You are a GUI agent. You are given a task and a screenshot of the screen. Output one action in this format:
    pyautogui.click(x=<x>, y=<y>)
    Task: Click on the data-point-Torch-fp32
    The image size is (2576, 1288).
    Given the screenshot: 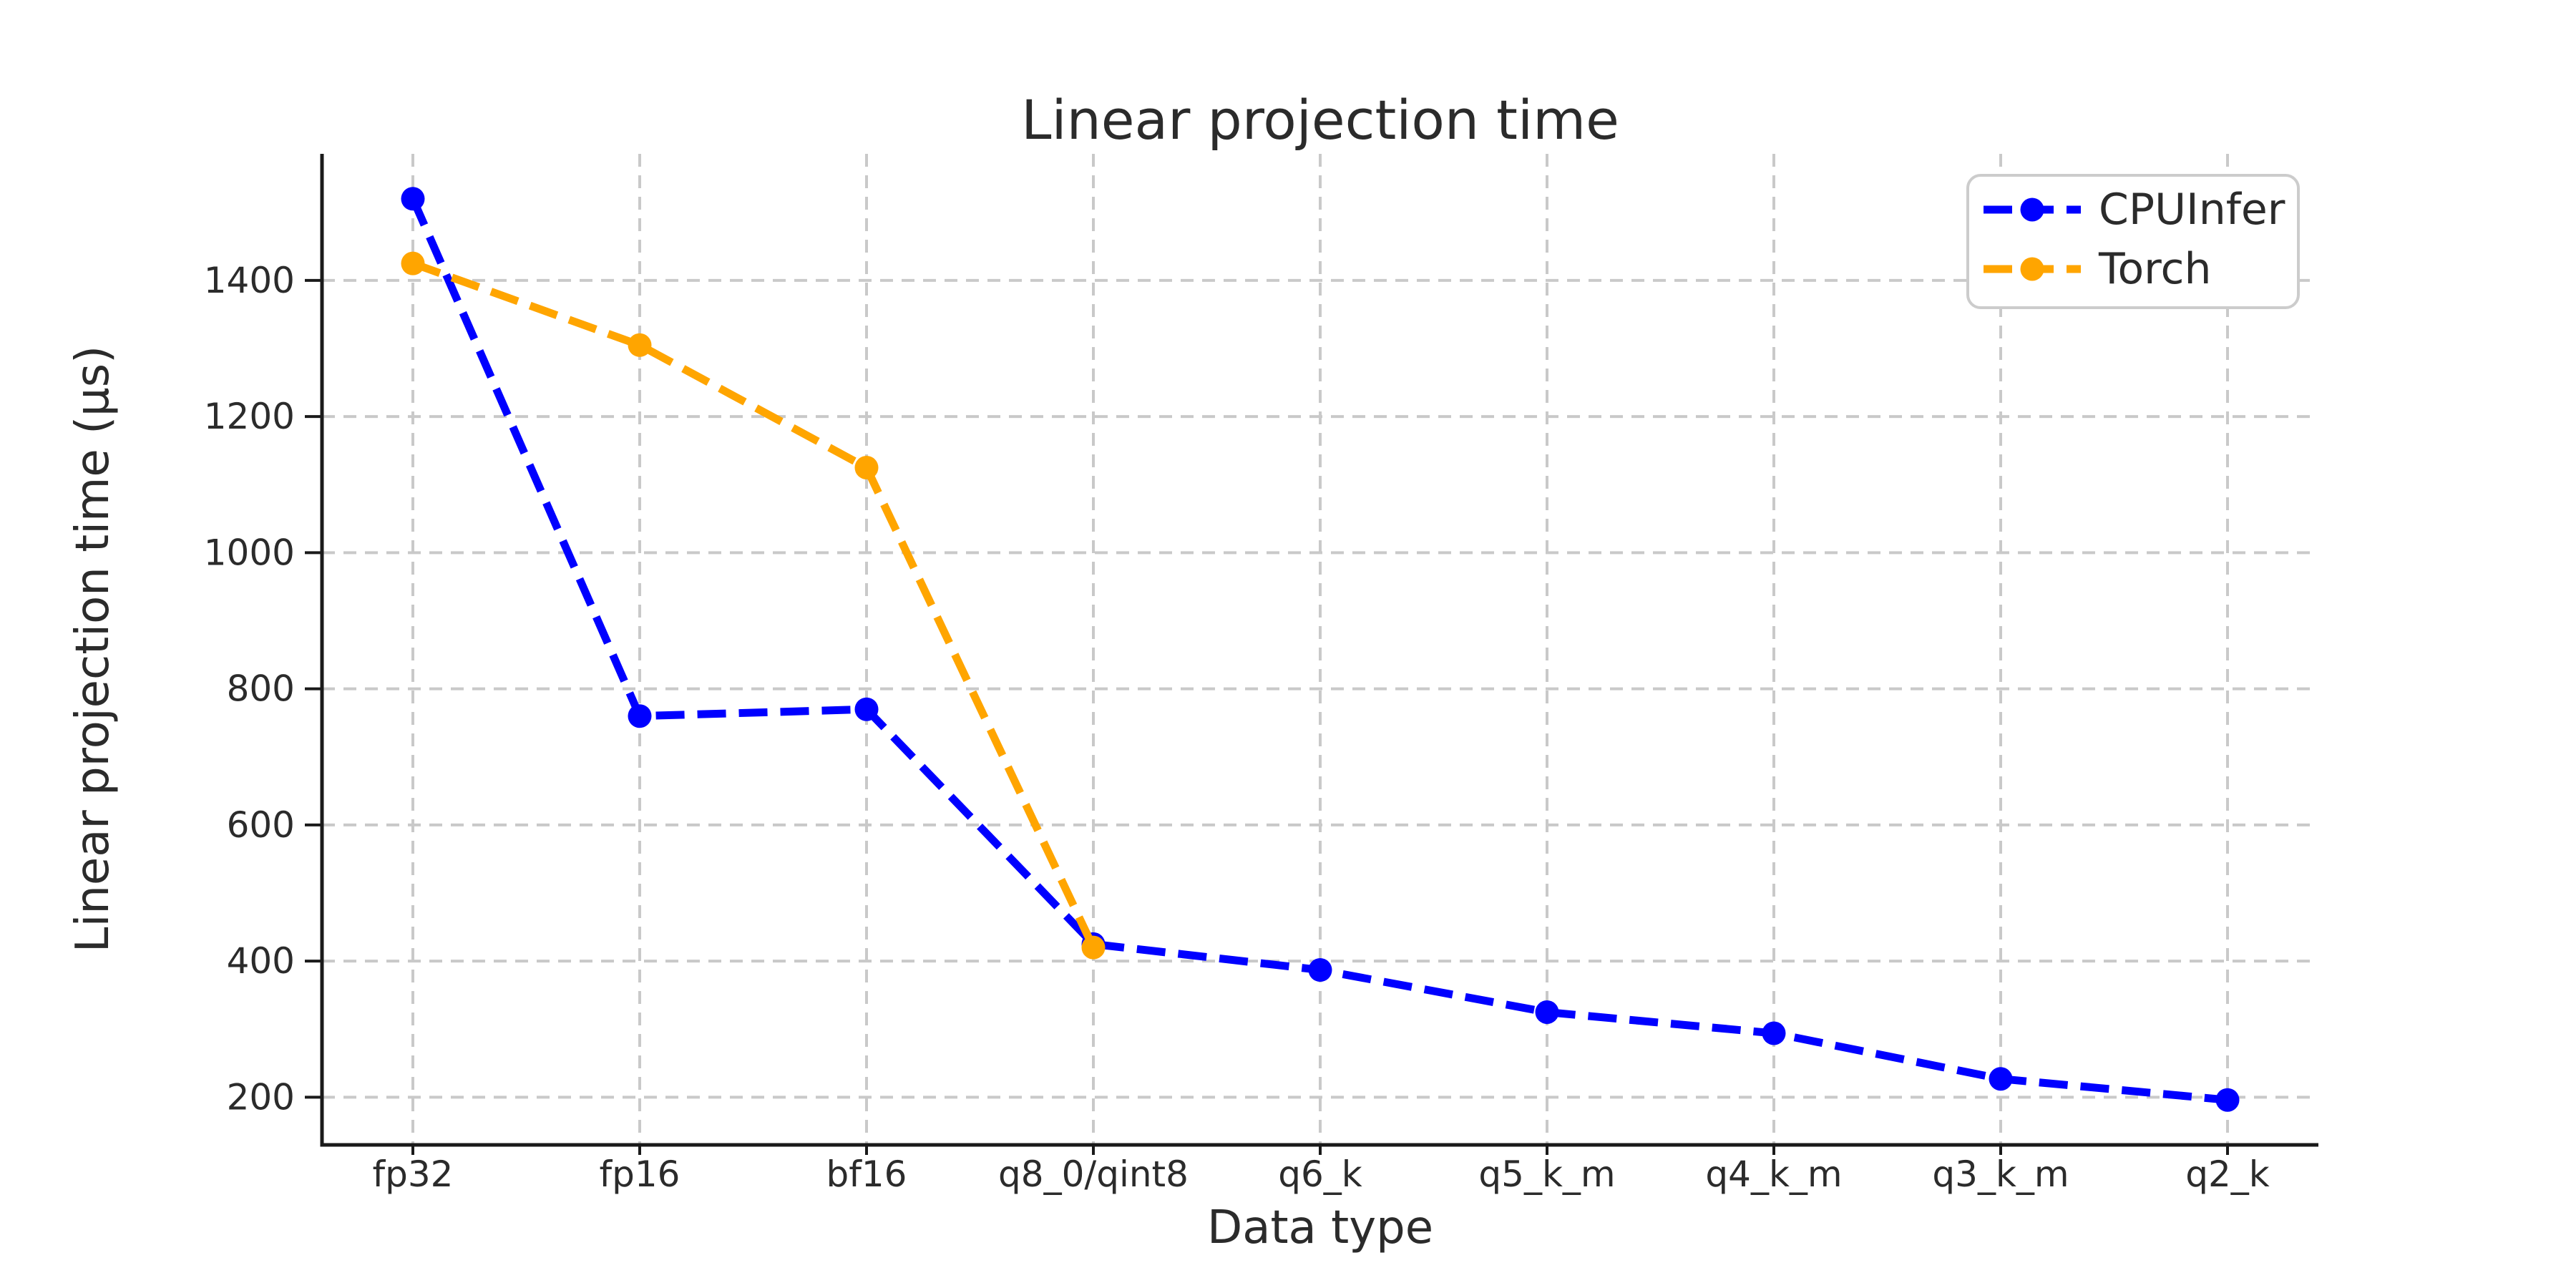 What is the action you would take?
    pyautogui.click(x=413, y=263)
    